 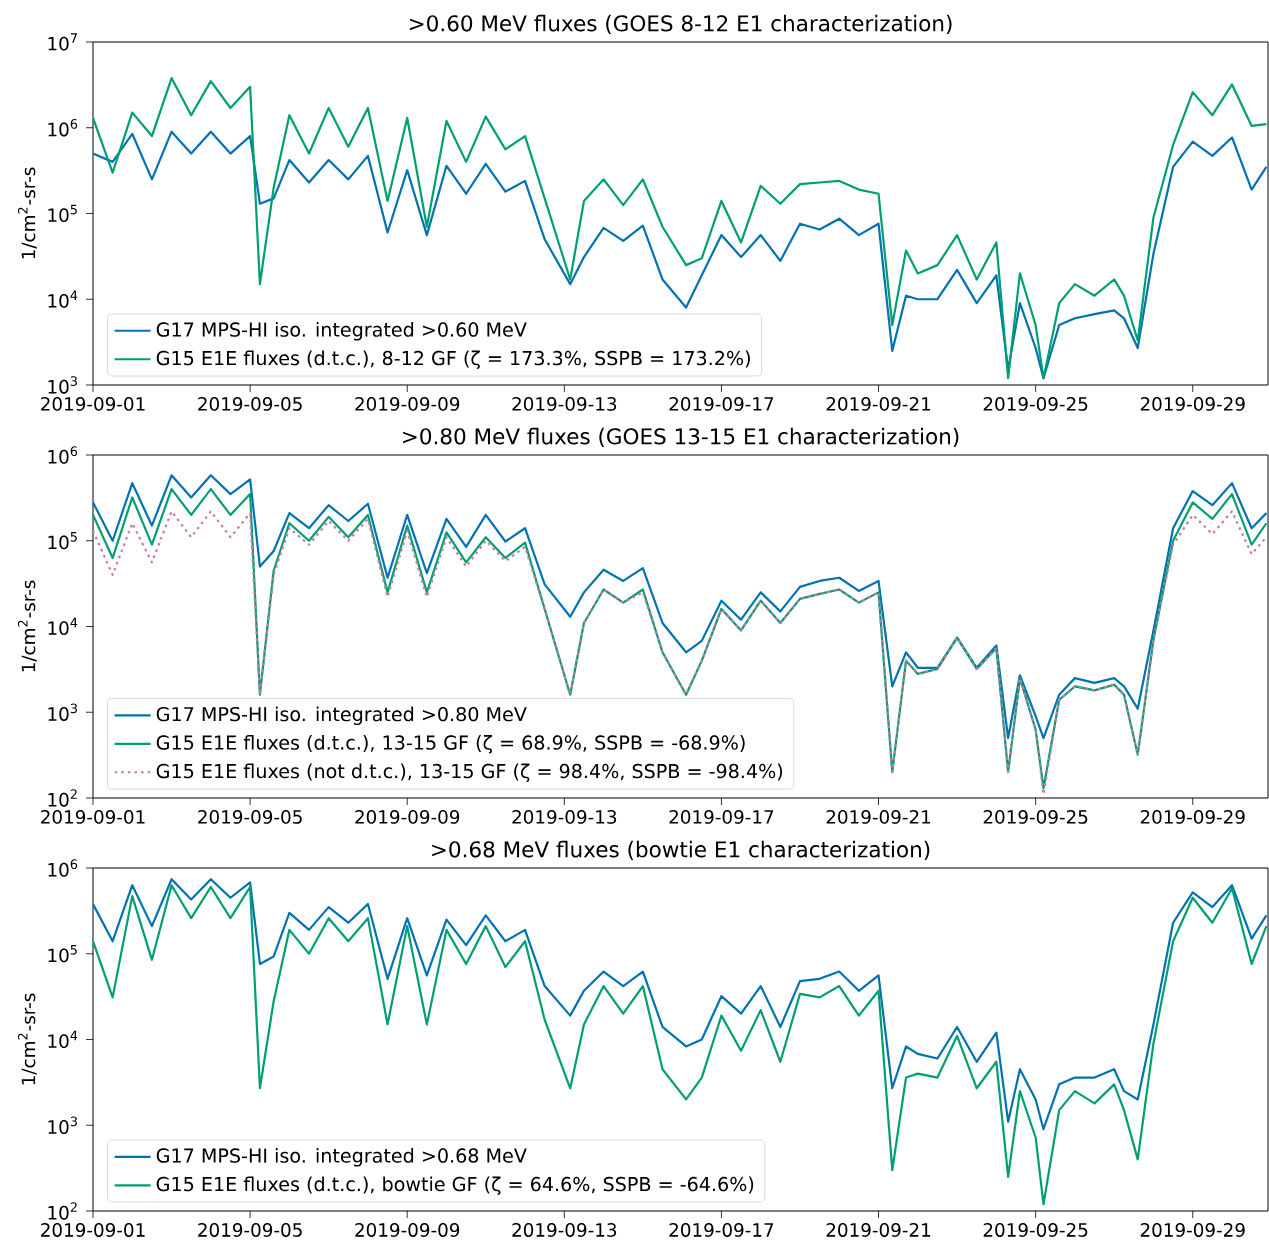 I want to click on chart-title: >0.80 MeV fluxes (GOES 13-15 E1 characterization), so click(x=681, y=437).